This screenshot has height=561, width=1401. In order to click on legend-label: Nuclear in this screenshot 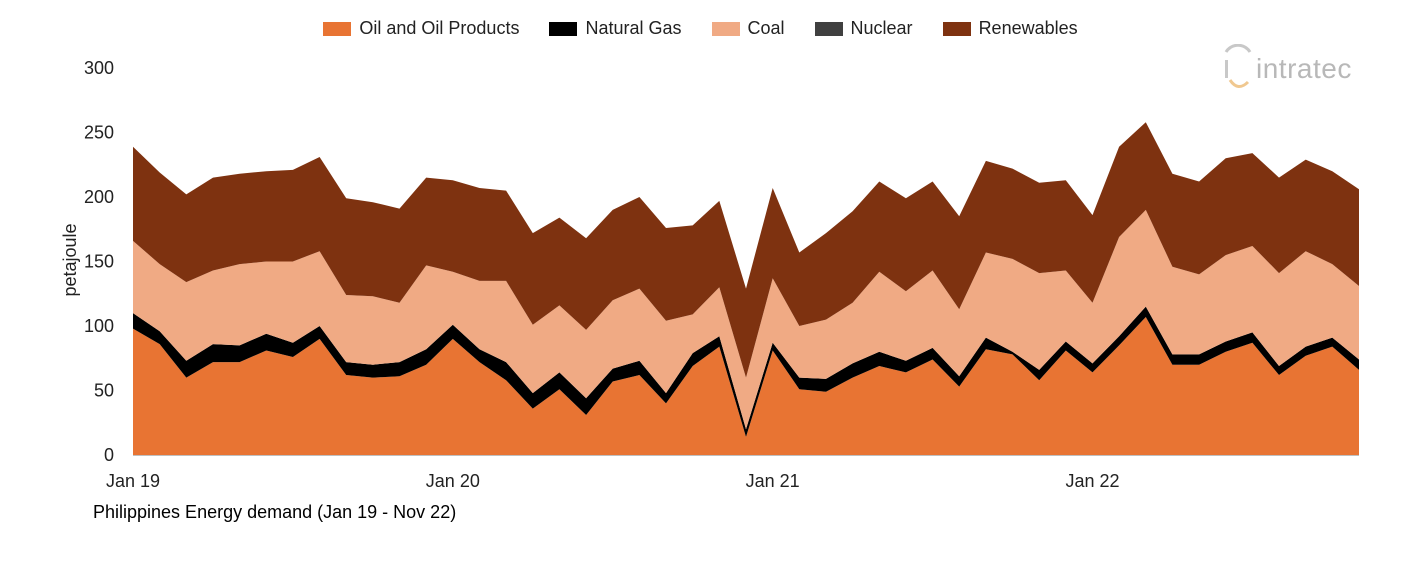, I will do `click(881, 28)`.